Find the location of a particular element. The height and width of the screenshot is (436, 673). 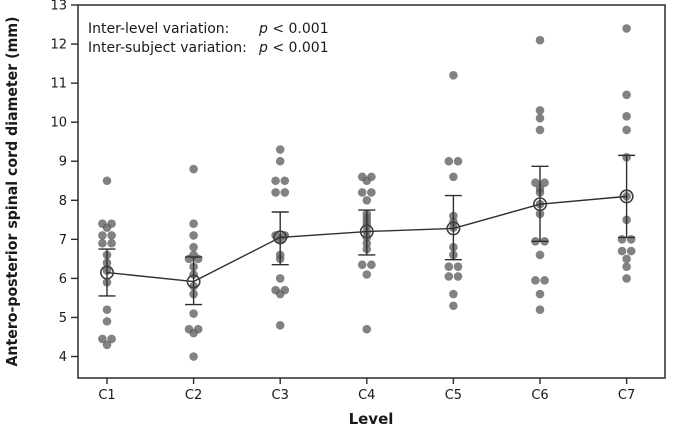

annotation-inter-subject-label: Inter-subject variation: is located at coordinates (167, 48).